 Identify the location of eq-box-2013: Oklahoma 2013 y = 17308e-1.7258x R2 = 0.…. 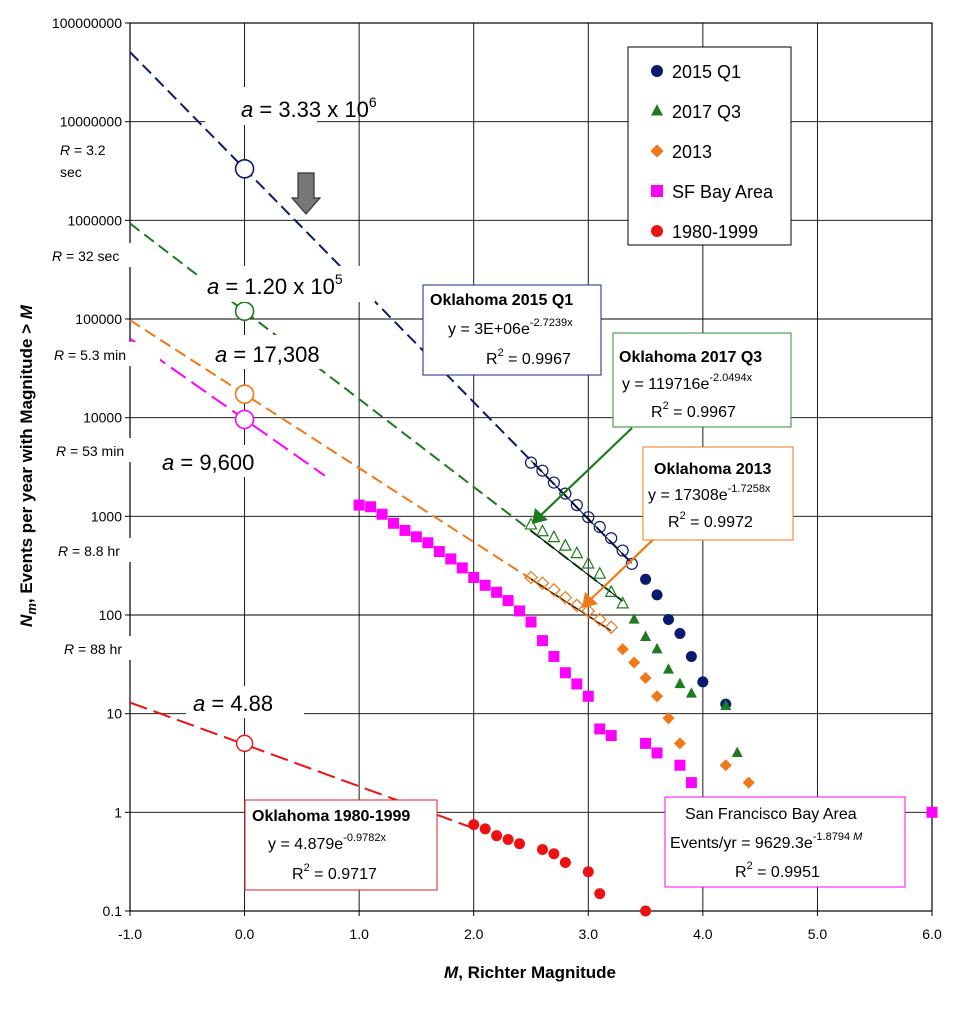
(718, 493).